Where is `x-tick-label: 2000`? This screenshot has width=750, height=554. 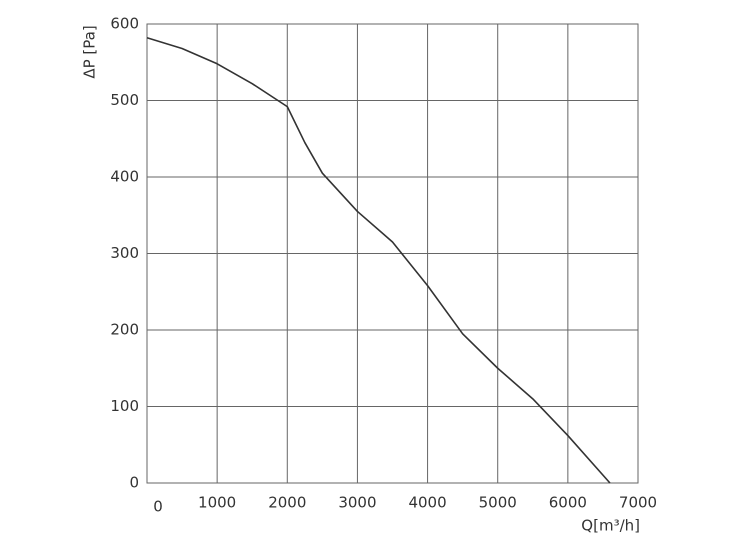 x-tick-label: 2000 is located at coordinates (287, 503).